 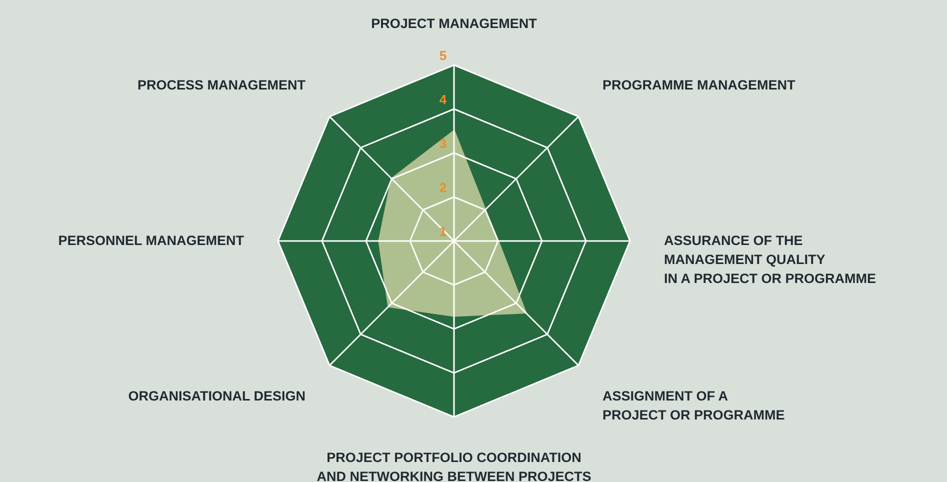 What do you see at coordinates (699, 85) in the screenshot?
I see `spoke-label: PROGRAMME MANAGEMENT` at bounding box center [699, 85].